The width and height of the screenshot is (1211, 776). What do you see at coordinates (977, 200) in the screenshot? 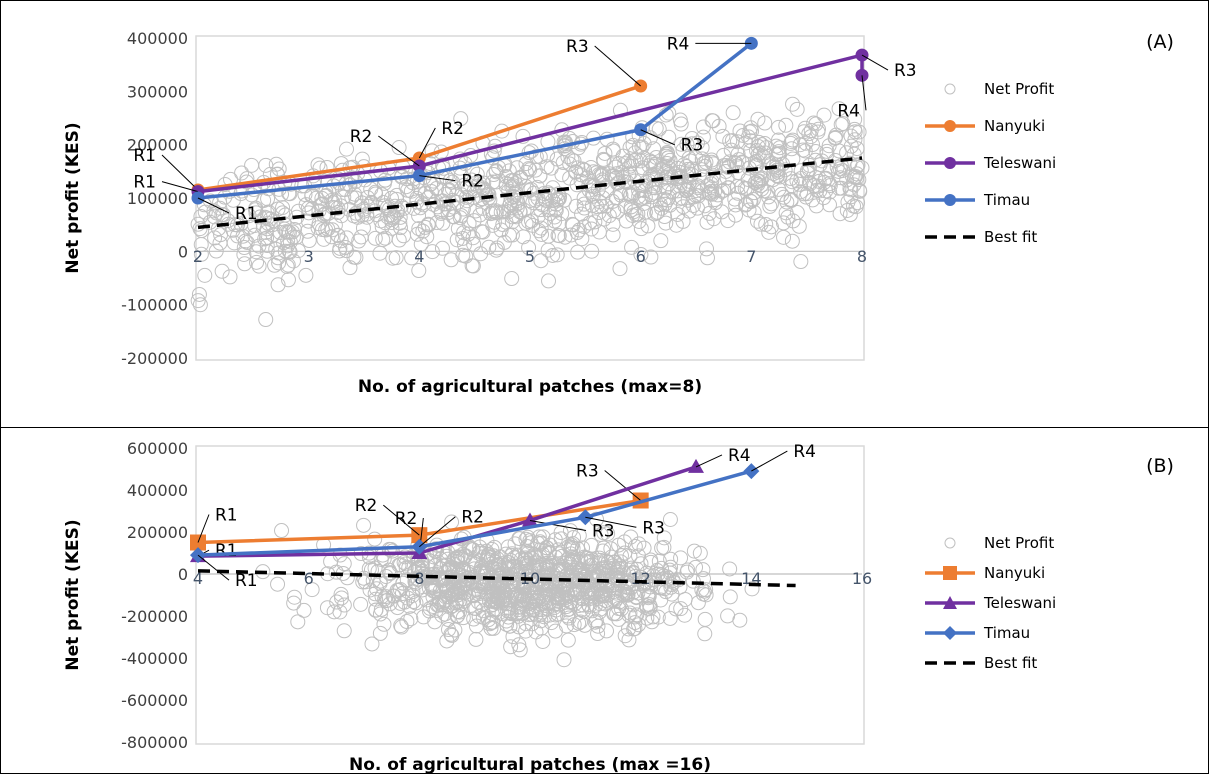
I see `legend-item: Timau` at bounding box center [977, 200].